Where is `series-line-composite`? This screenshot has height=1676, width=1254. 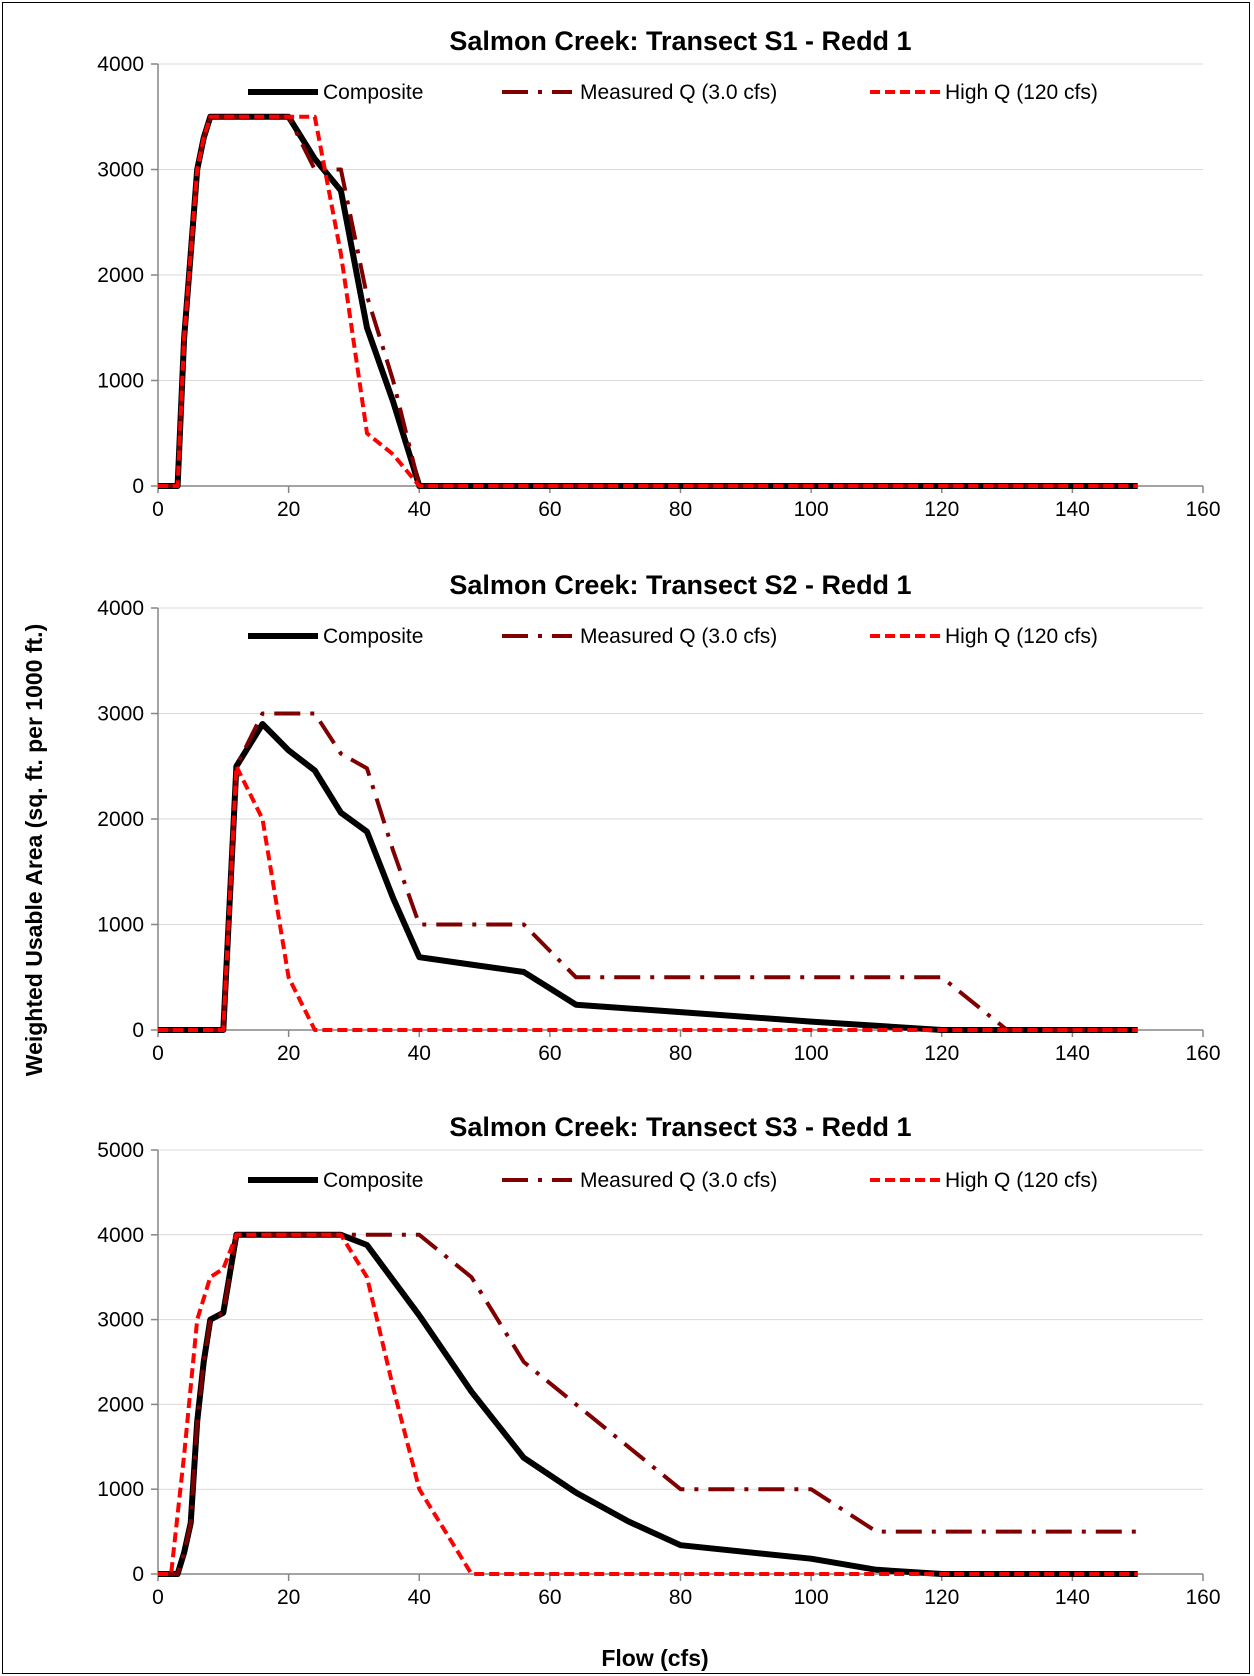 series-line-composite is located at coordinates (648, 877).